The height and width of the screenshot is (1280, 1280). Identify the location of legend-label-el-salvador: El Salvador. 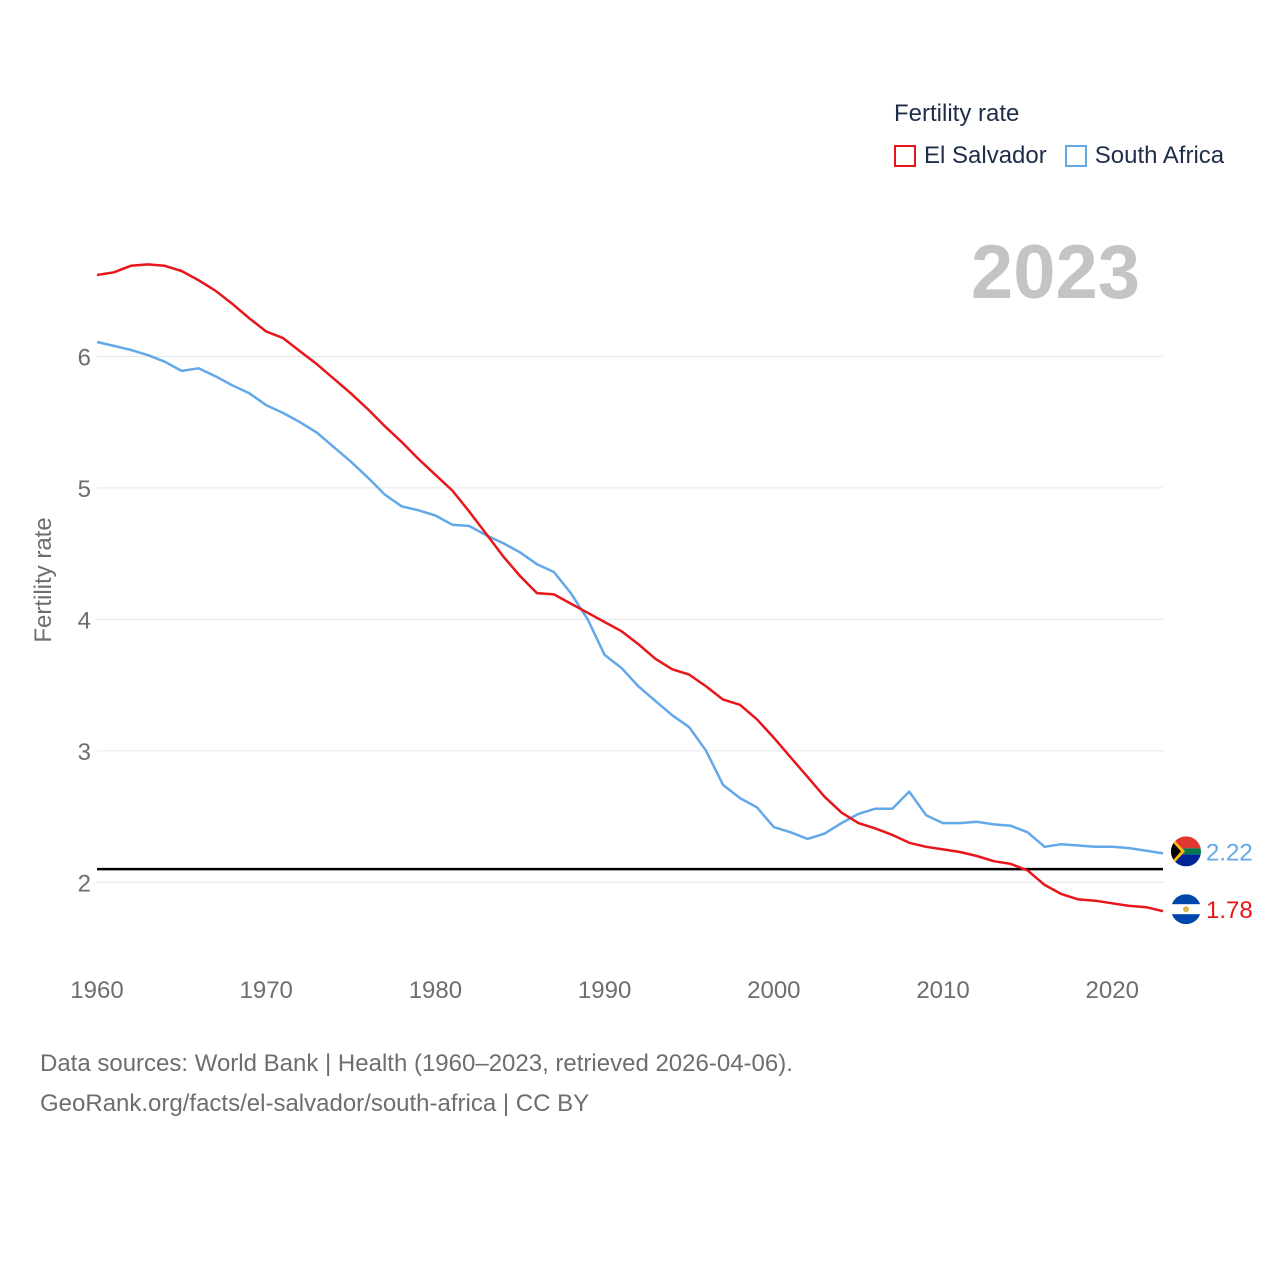
(985, 155).